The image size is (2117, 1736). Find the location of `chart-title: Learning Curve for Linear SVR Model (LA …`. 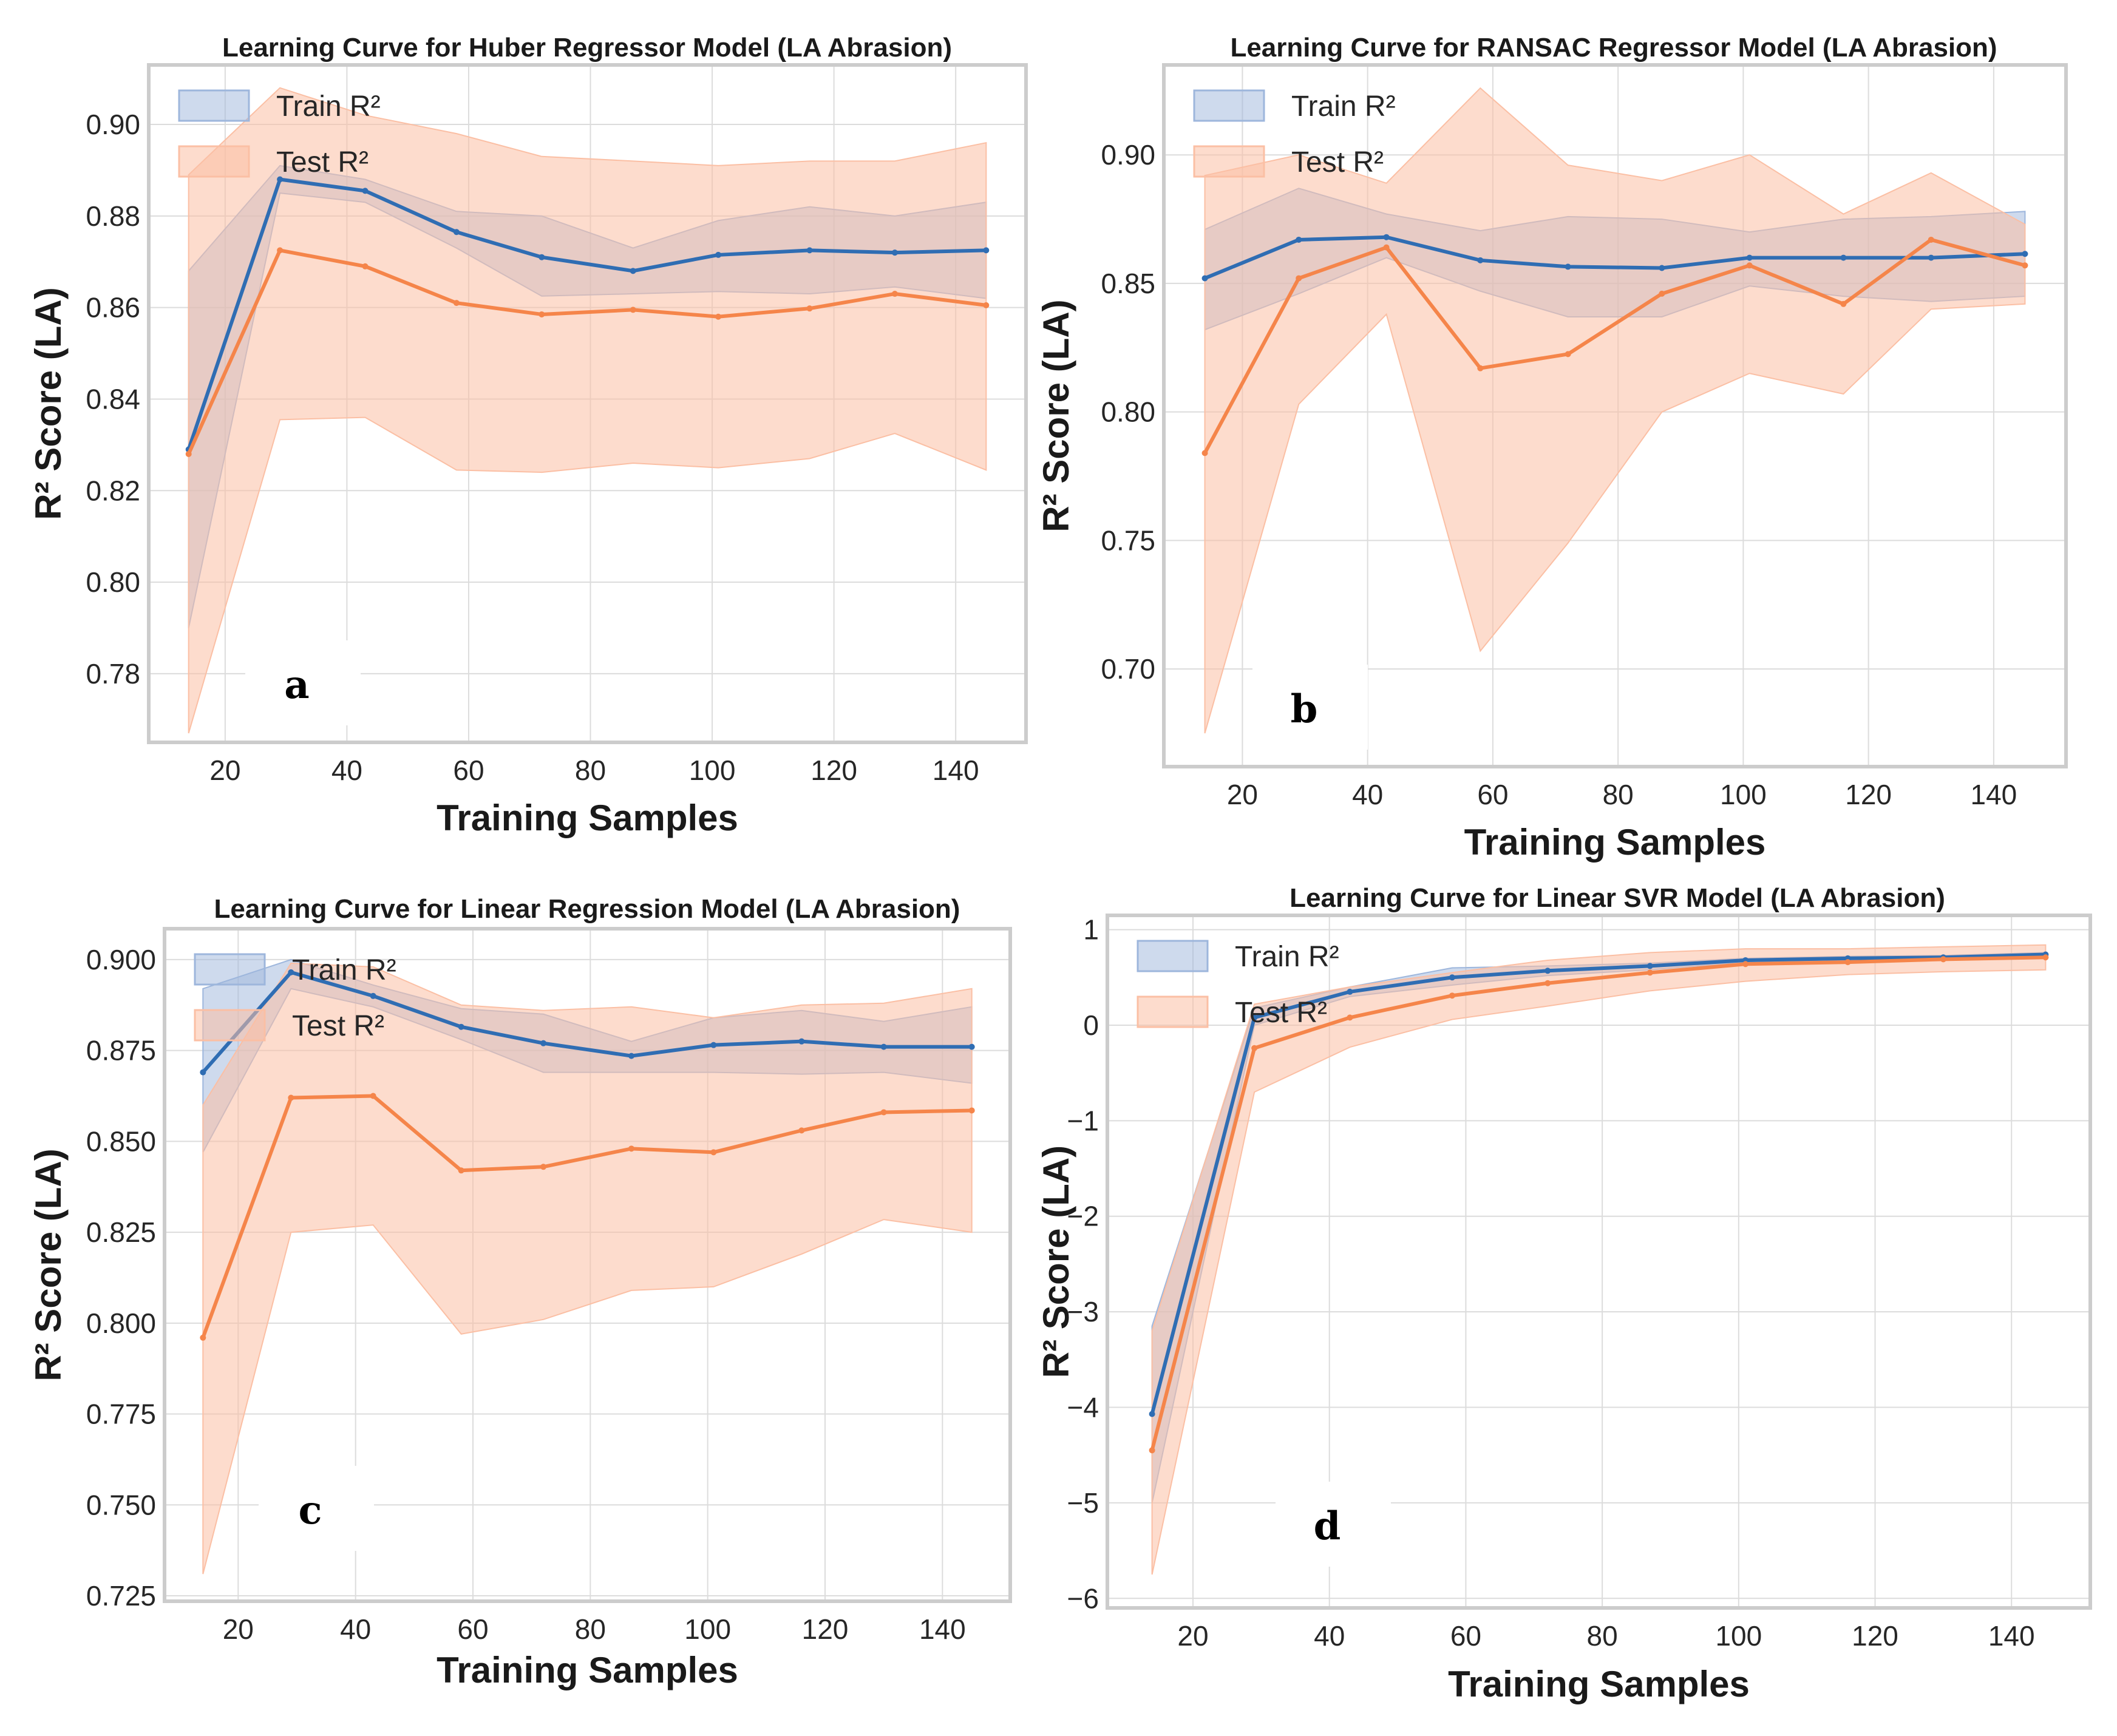

chart-title: Learning Curve for Linear SVR Model (LA … is located at coordinates (1618, 898).